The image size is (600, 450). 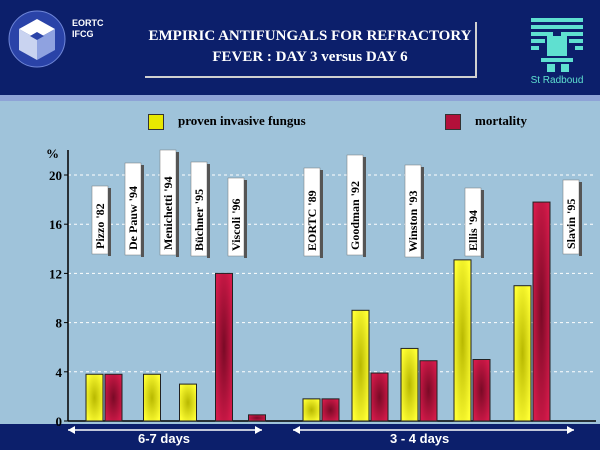 What do you see at coordinates (420, 438) in the screenshot?
I see `group-label-3-4-days: 3 - 4 days` at bounding box center [420, 438].